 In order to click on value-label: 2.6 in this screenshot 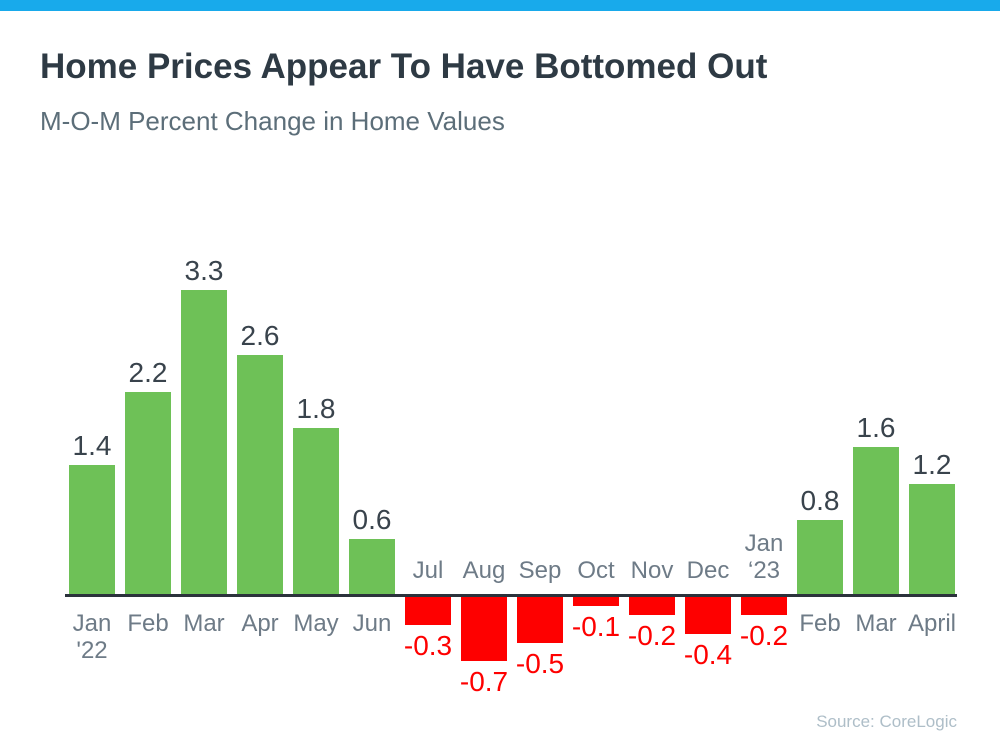, I will do `click(260, 335)`.